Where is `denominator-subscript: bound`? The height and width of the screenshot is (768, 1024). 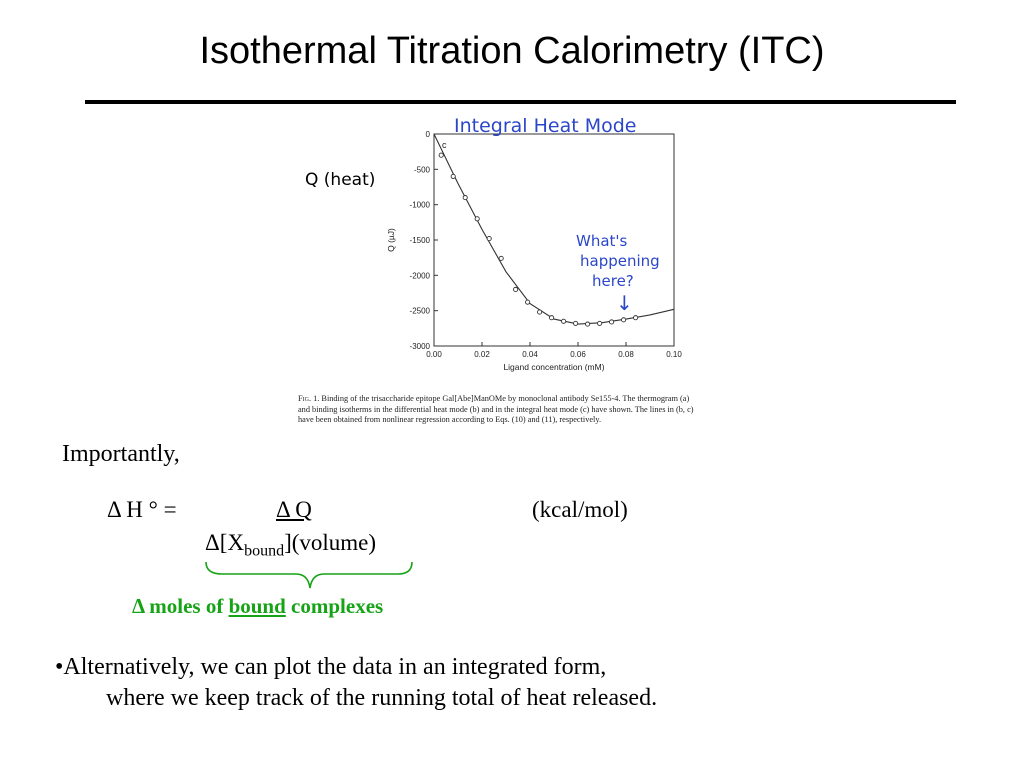
denominator-subscript: bound is located at coordinates (264, 551).